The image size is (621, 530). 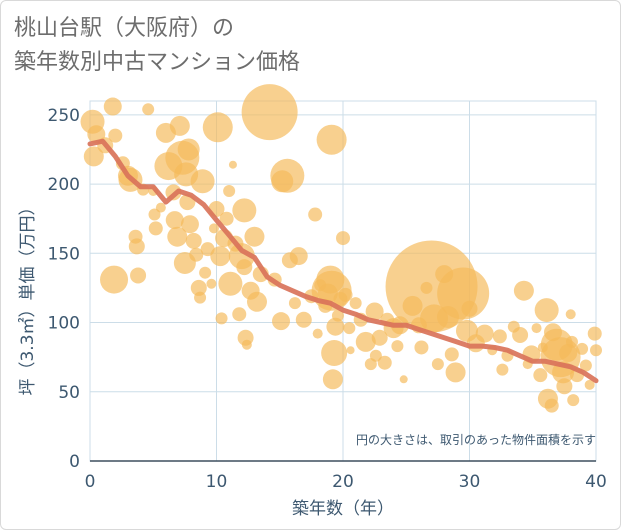 I want to click on x-tick-label: 10, so click(x=217, y=482).